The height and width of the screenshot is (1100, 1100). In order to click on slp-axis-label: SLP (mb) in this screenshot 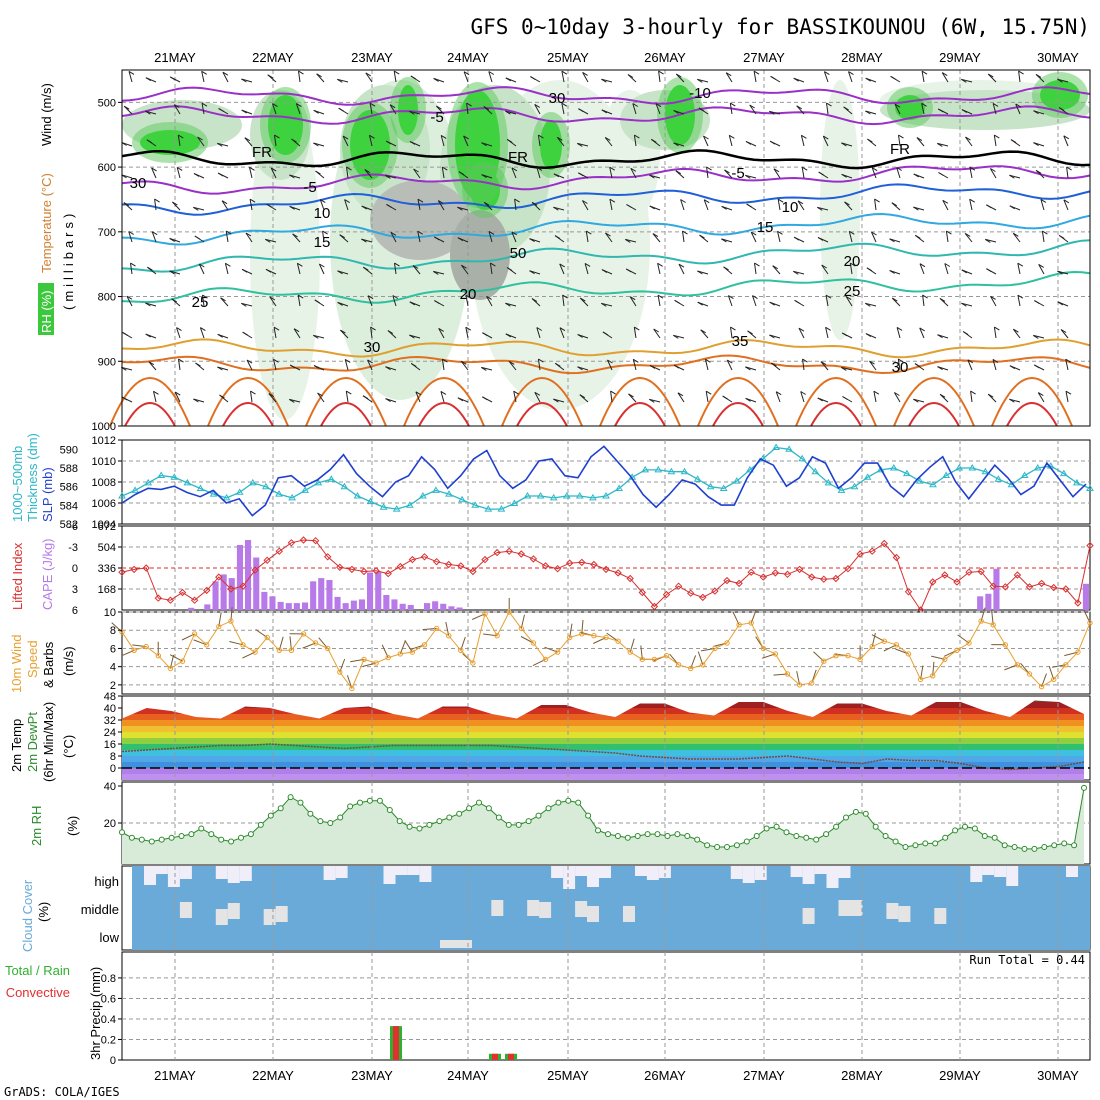, I will do `click(47, 494)`.